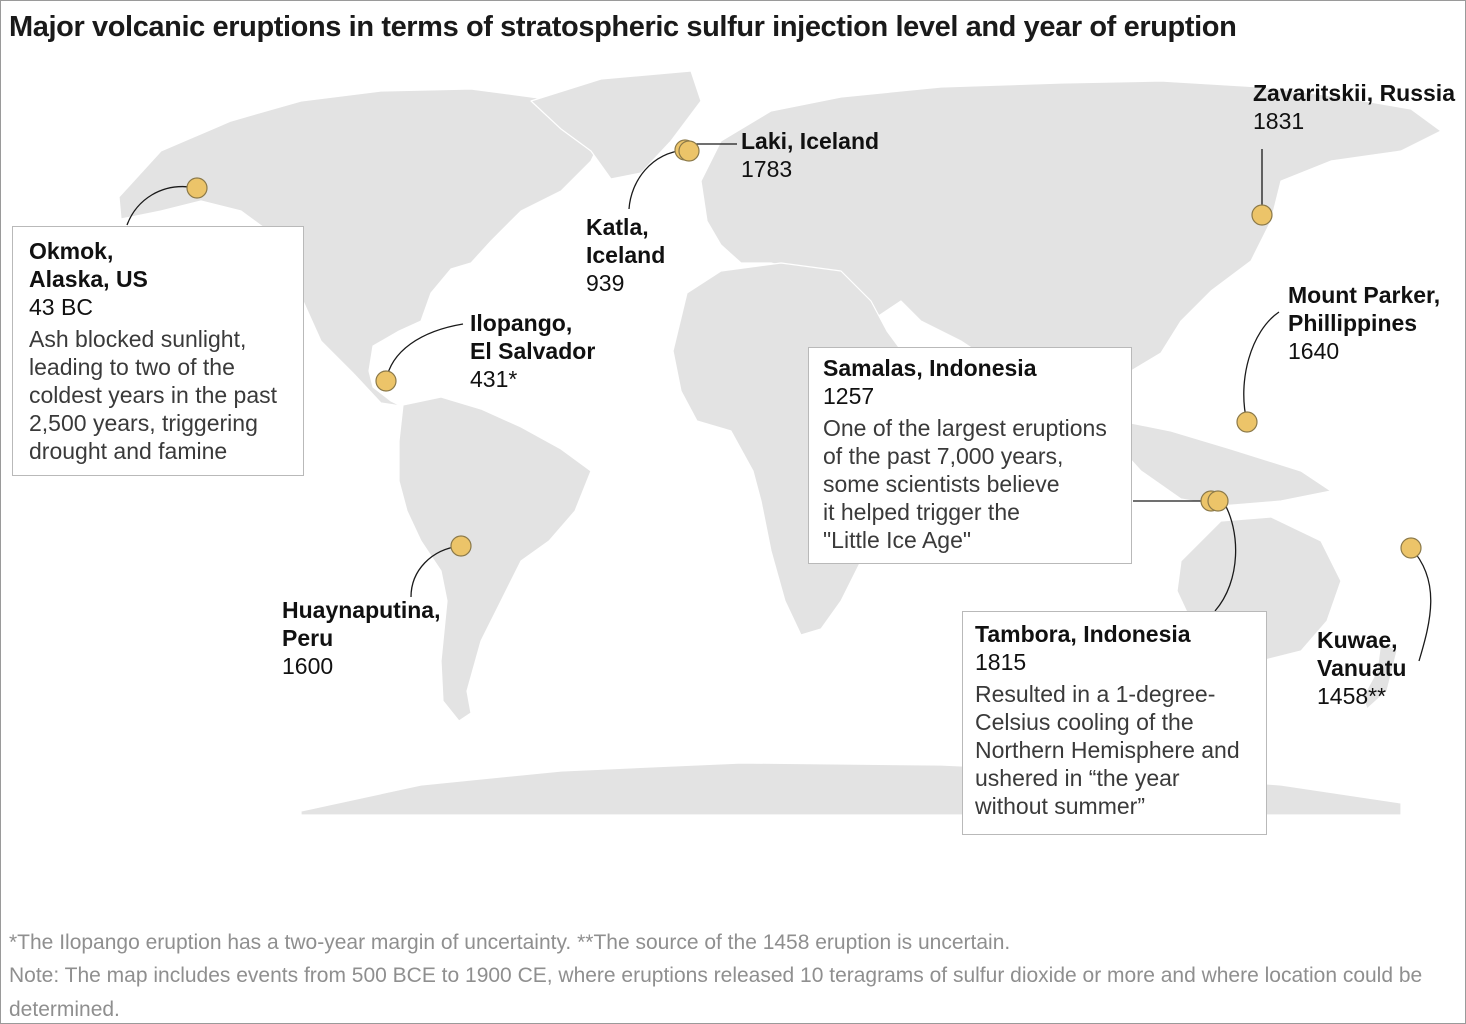 The image size is (1466, 1024). Describe the element at coordinates (61, 307) in the screenshot. I see `okmok-year: 43 BC` at that location.